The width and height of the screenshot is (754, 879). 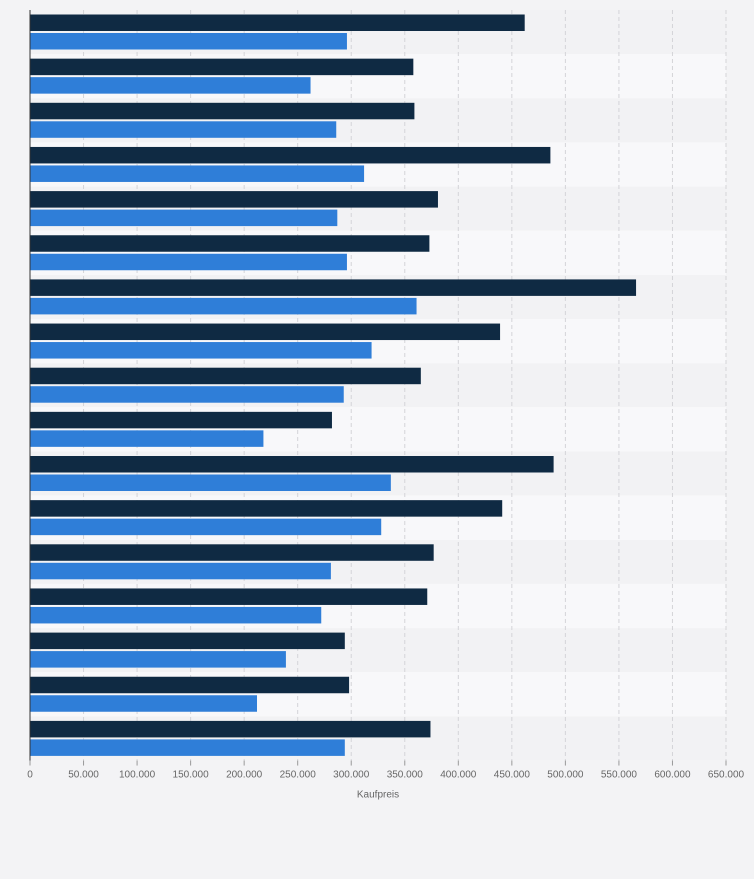 I want to click on x-tick-label: 650.000, so click(x=726, y=775).